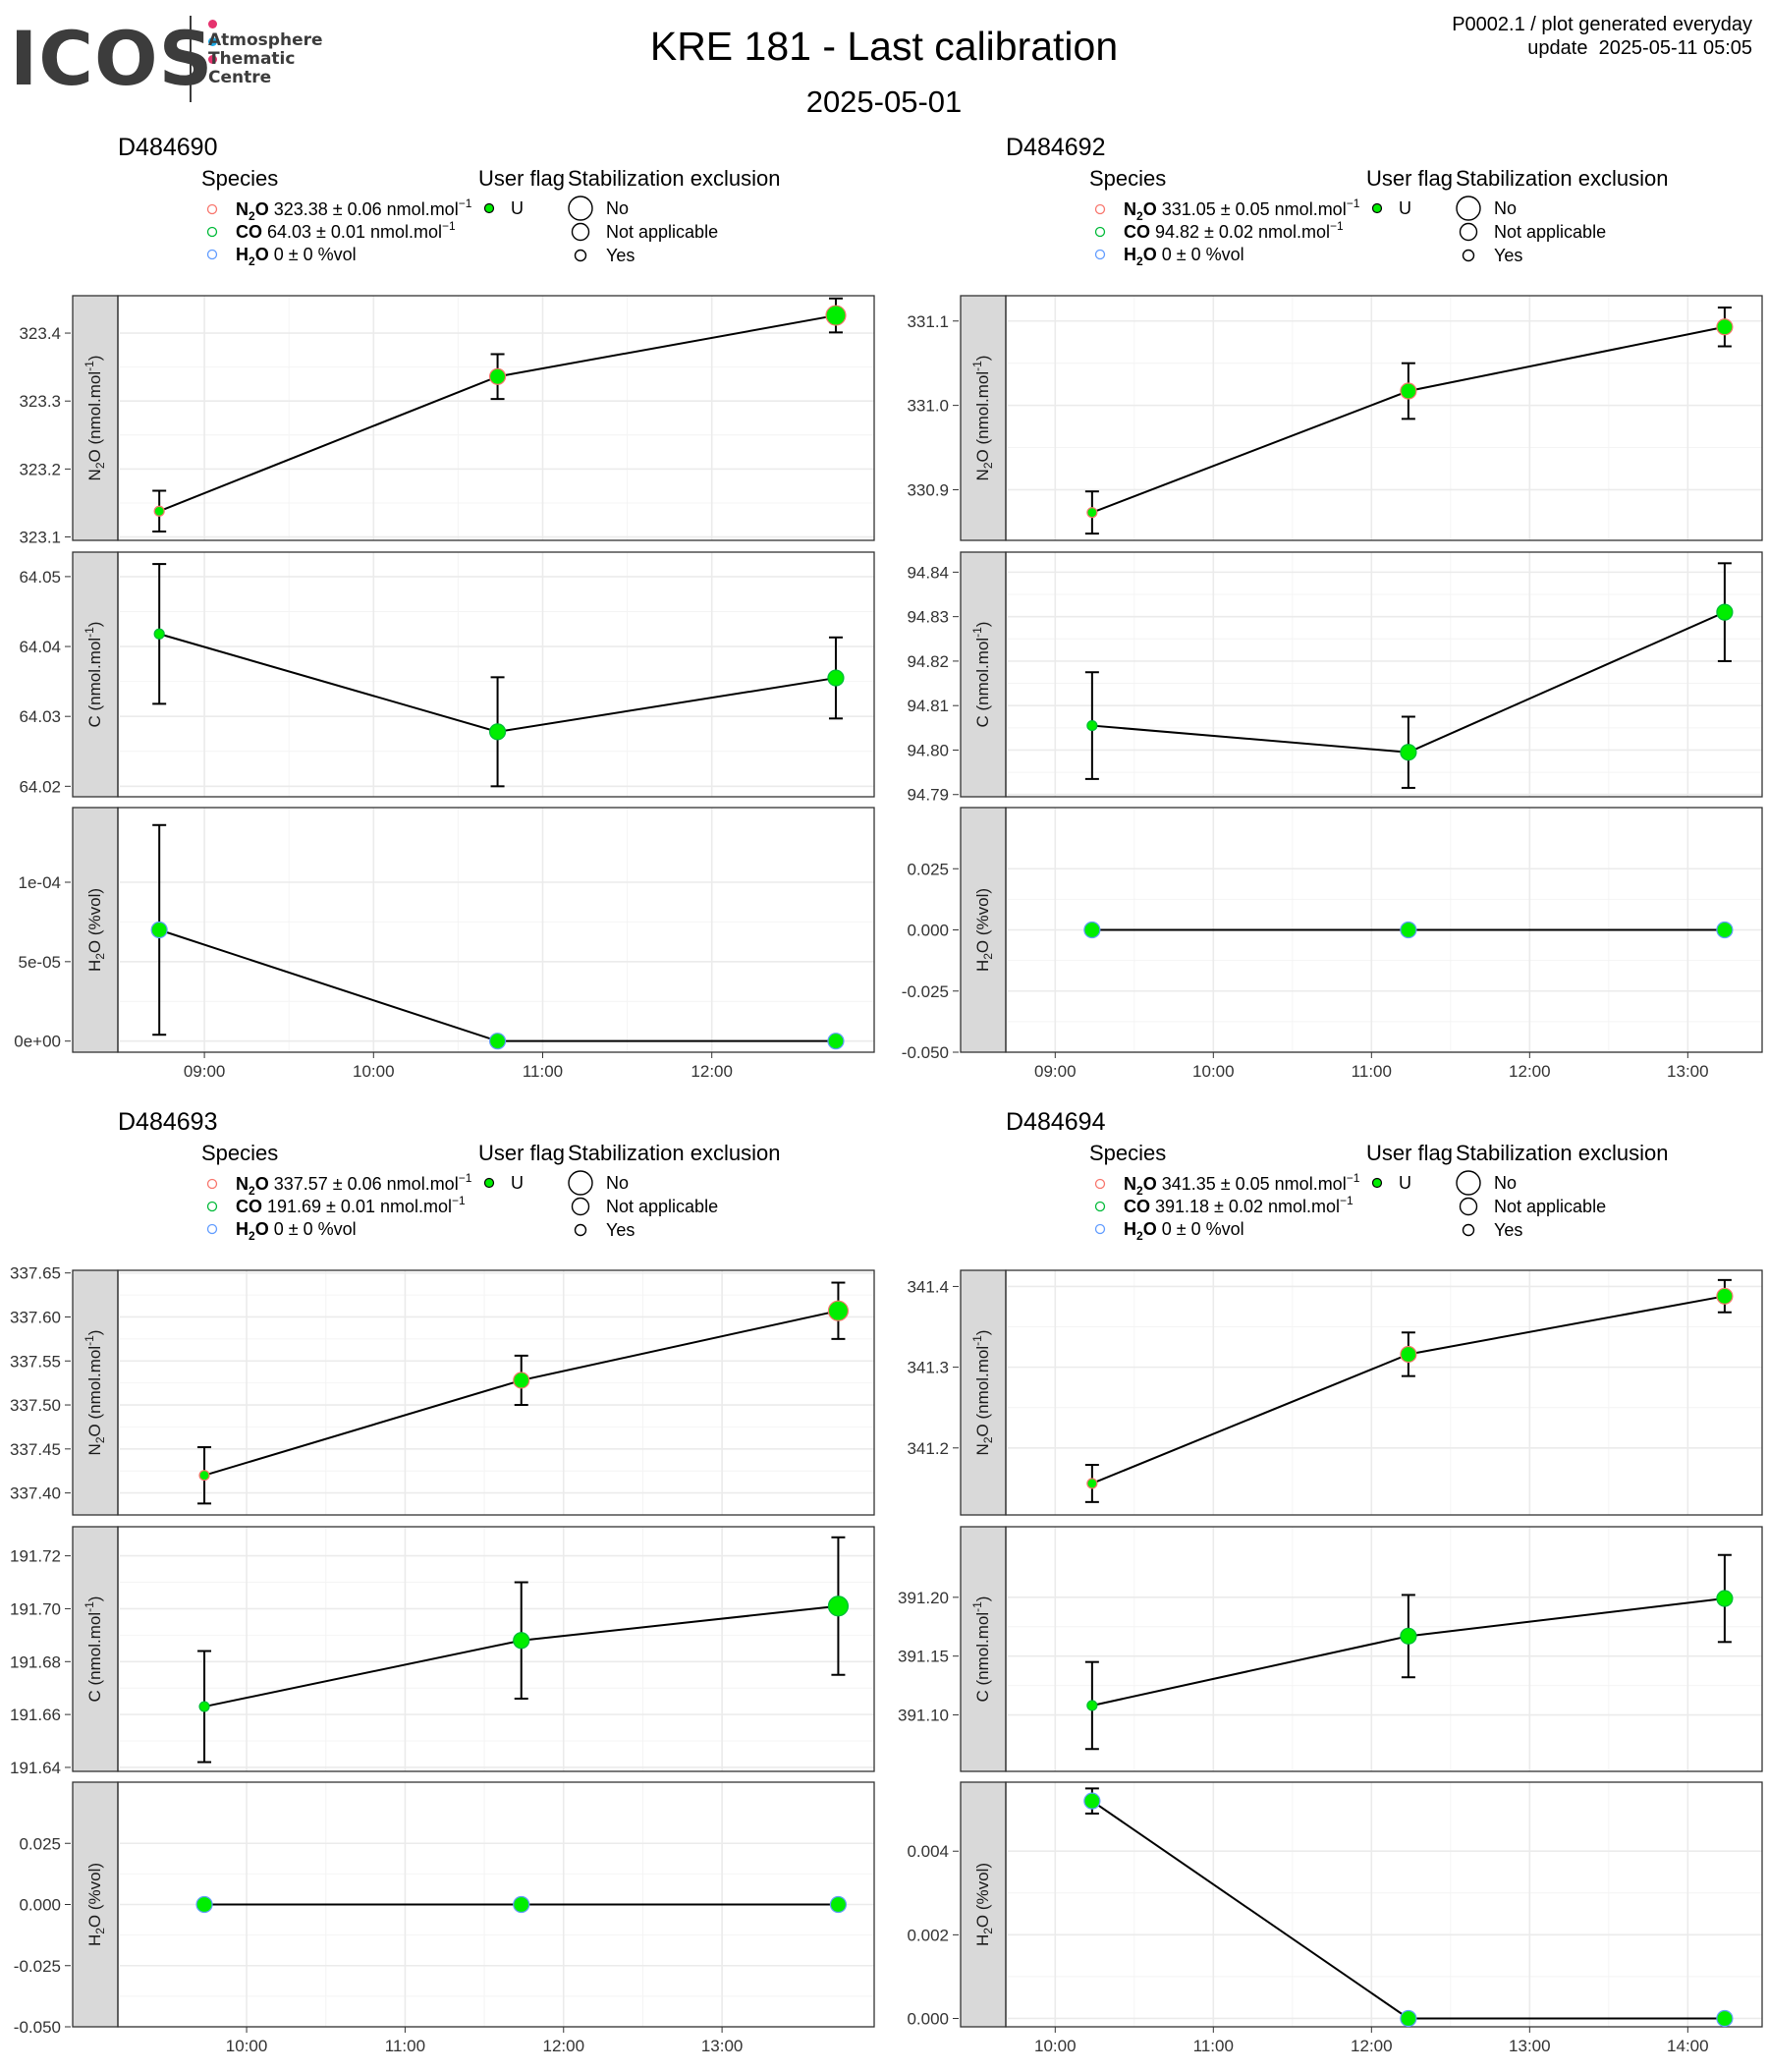 The height and width of the screenshot is (2072, 1768). What do you see at coordinates (928, 572) in the screenshot?
I see `y-tick-label: 94.84` at bounding box center [928, 572].